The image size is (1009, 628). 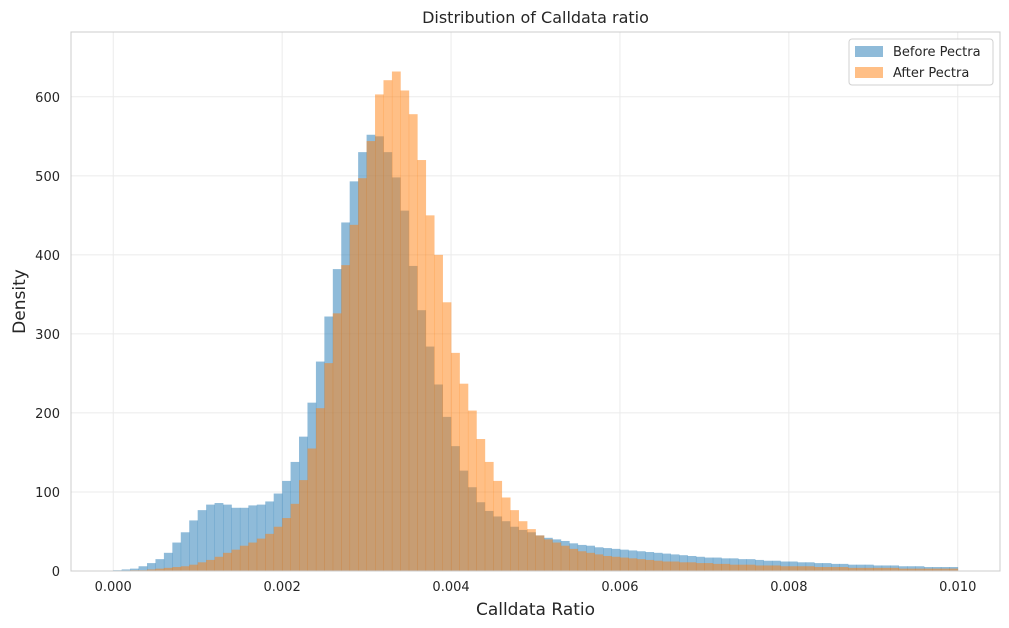 What do you see at coordinates (937, 52) in the screenshot?
I see `legend-label-before-pectra: Before Pectra` at bounding box center [937, 52].